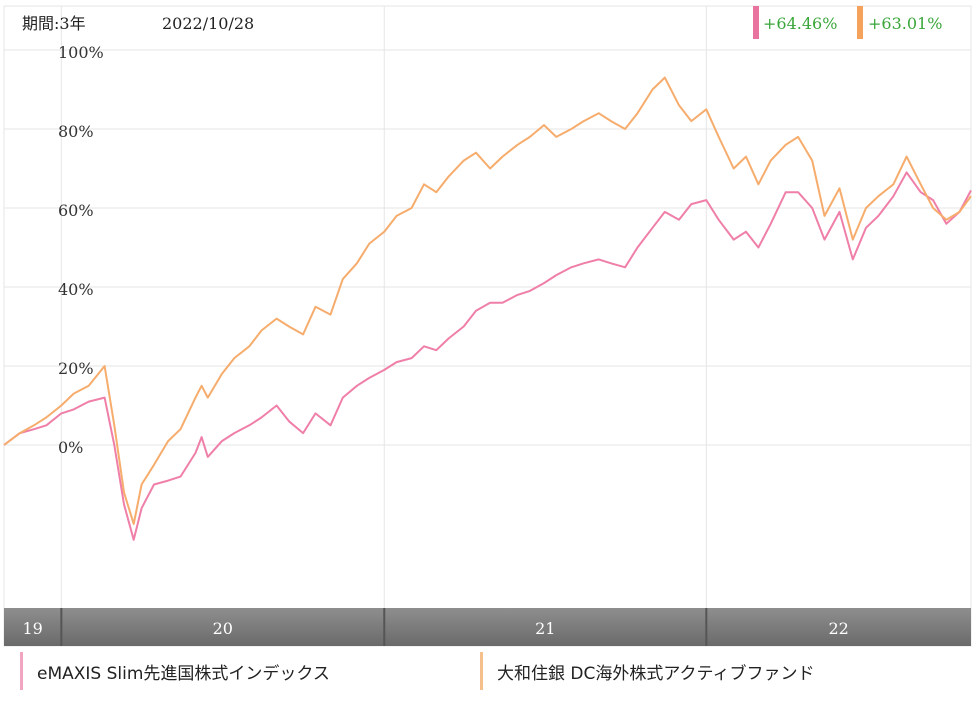  What do you see at coordinates (54, 23) in the screenshot?
I see `period-label: 期間:3年` at bounding box center [54, 23].